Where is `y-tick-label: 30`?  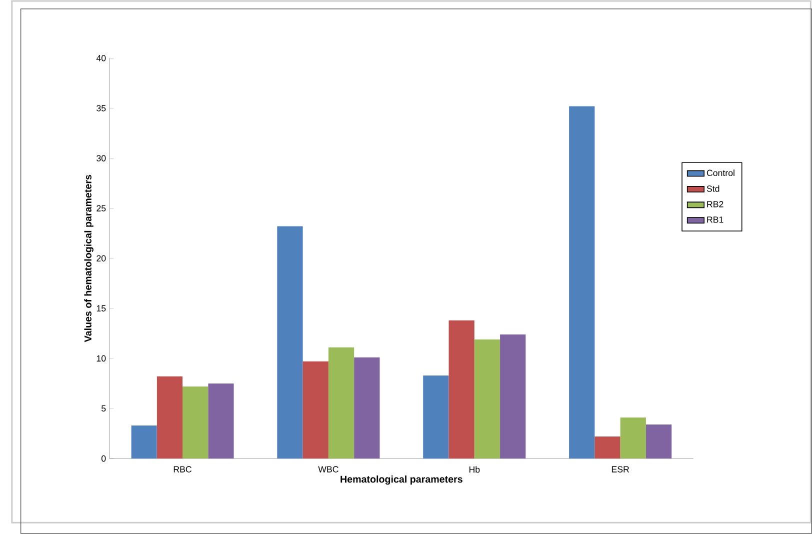
y-tick-label: 30 is located at coordinates (101, 158).